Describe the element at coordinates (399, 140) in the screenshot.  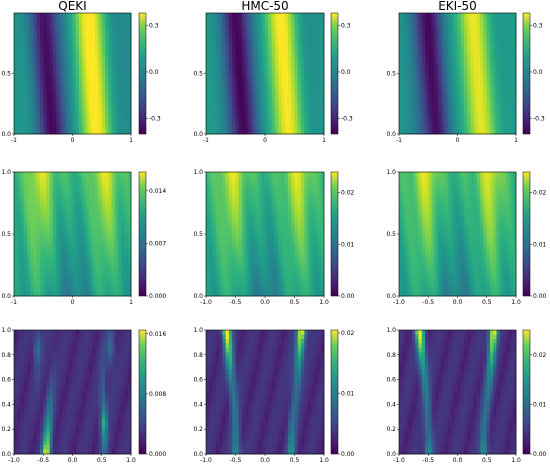
I see `x-tick-label: -1` at that location.